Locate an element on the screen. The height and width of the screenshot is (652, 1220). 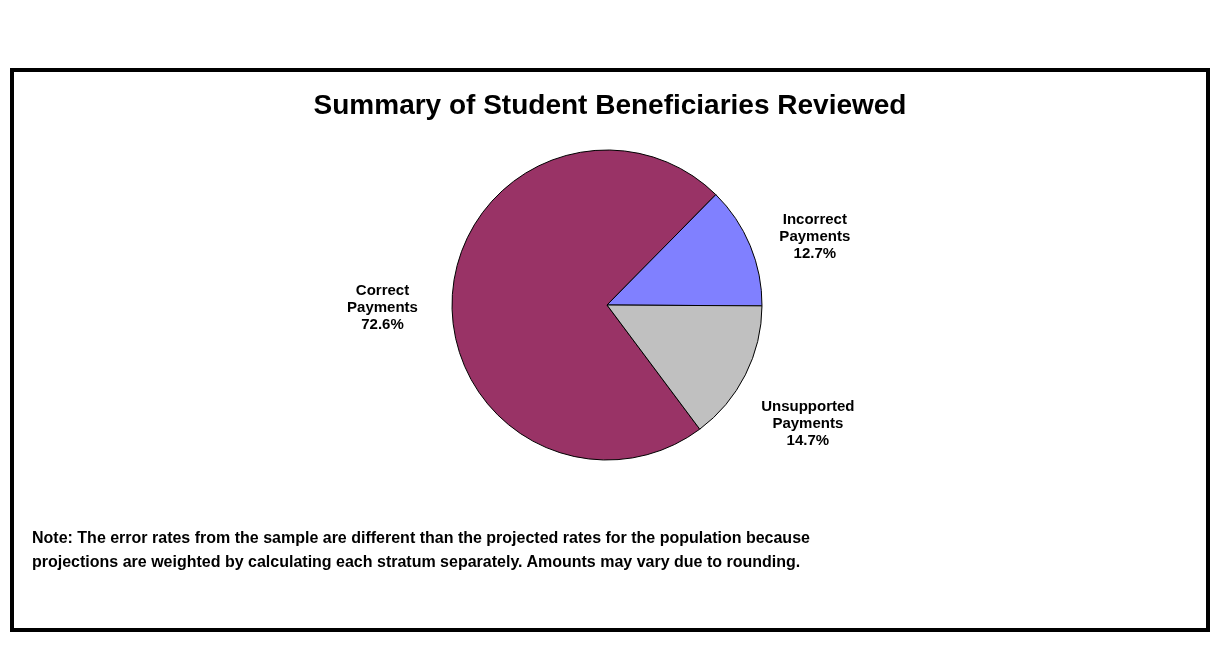
slice-label: Unsupported Payments is located at coordinates (808, 414).